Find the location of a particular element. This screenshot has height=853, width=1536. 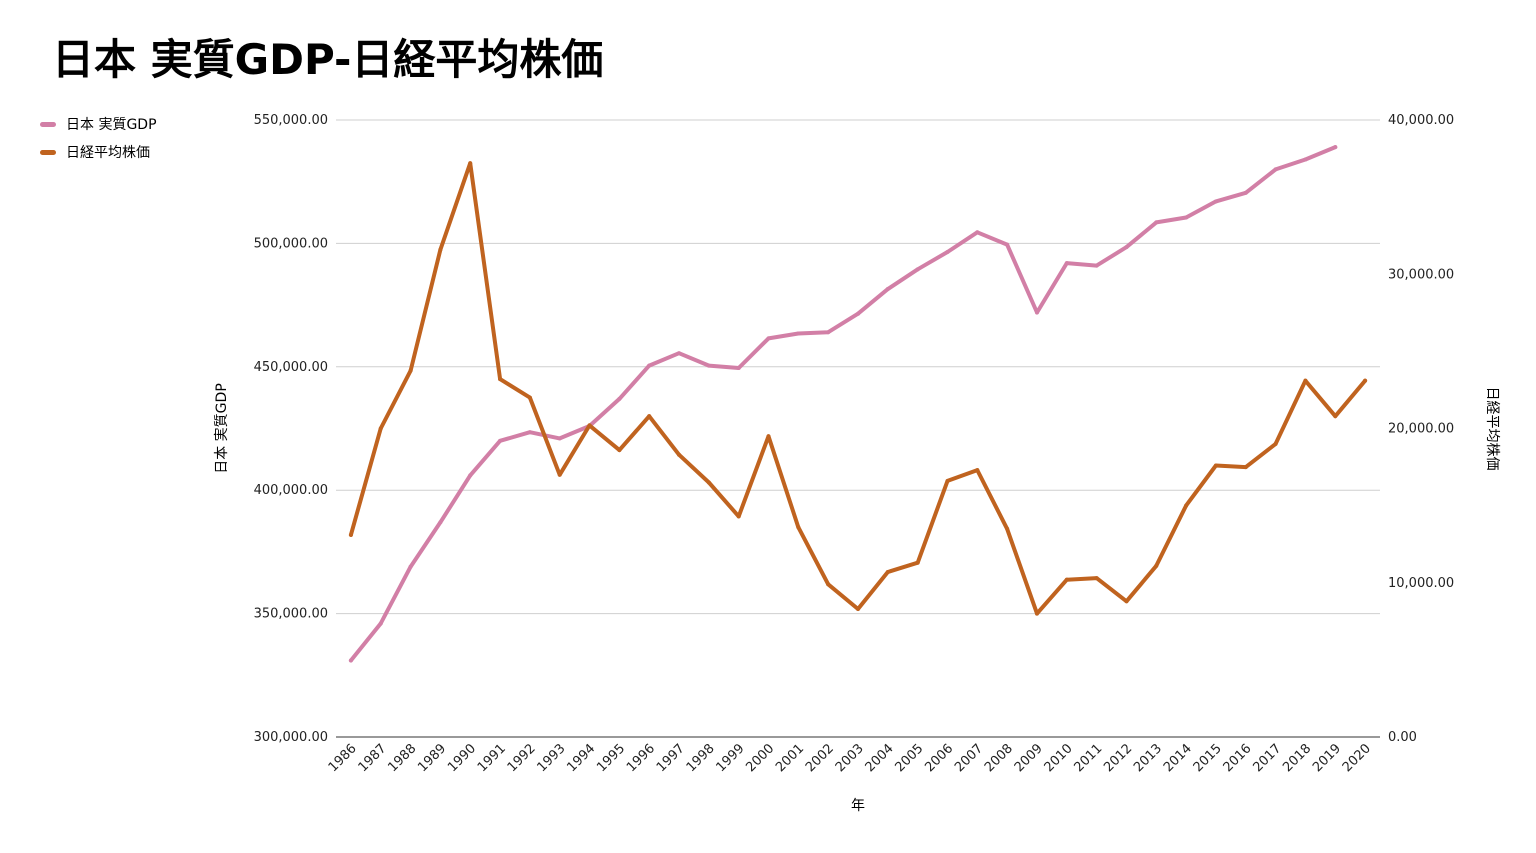

x-tick-label: 1995 is located at coordinates (611, 758).